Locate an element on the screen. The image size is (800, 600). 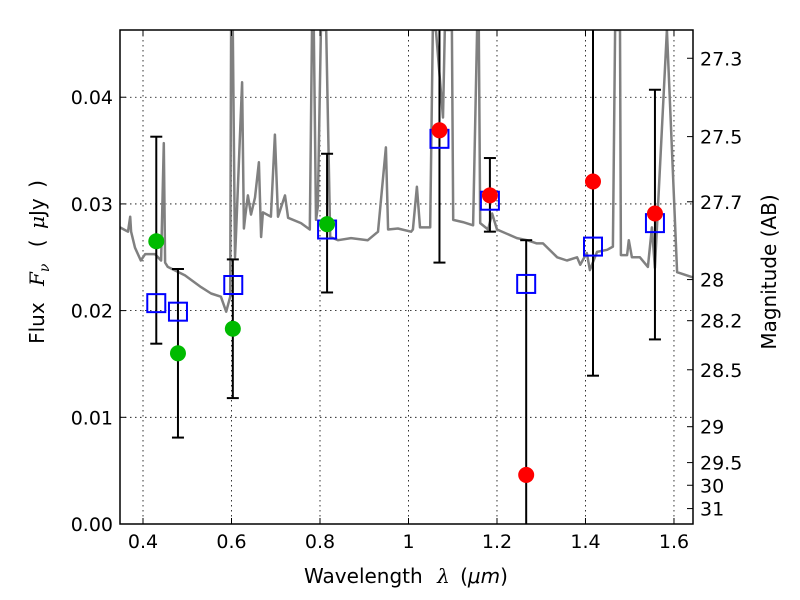
y-axis-label-symbol: F is located at coordinates (37, 279).